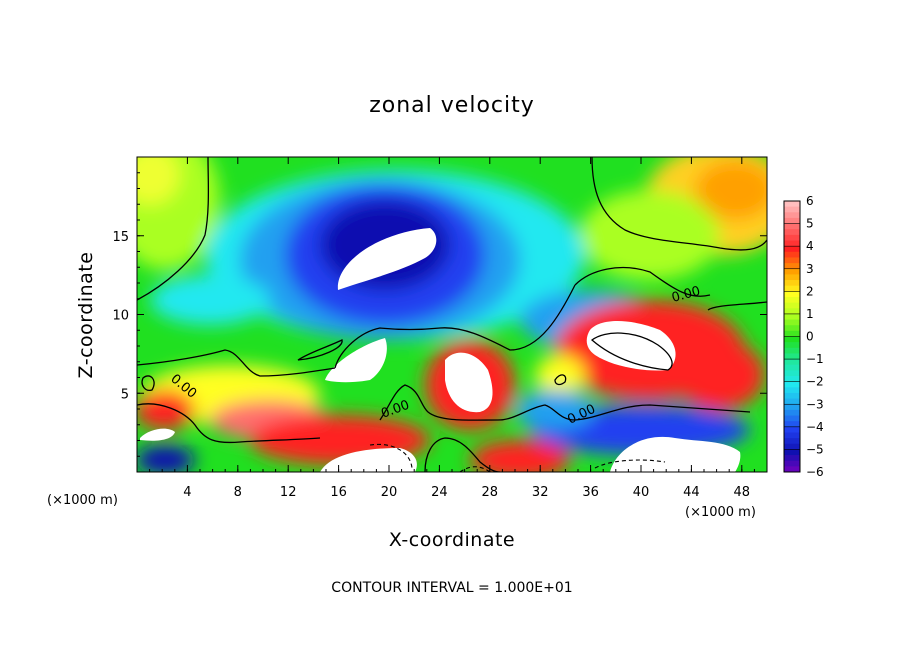 Image resolution: width=904 pixels, height=654 pixels. Describe the element at coordinates (452, 105) in the screenshot. I see `chart-title: zonal velocity` at that location.